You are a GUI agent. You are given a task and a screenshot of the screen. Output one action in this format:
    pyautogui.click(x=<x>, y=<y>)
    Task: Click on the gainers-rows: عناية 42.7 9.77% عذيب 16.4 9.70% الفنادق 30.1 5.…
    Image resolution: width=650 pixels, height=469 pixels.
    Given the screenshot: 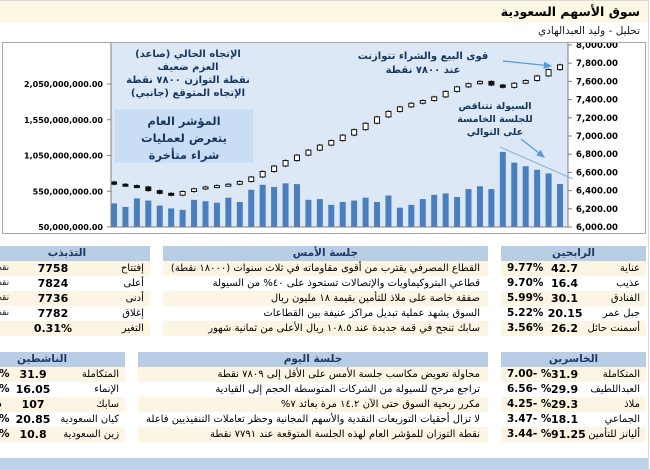 What is the action you would take?
    pyautogui.click(x=574, y=298)
    